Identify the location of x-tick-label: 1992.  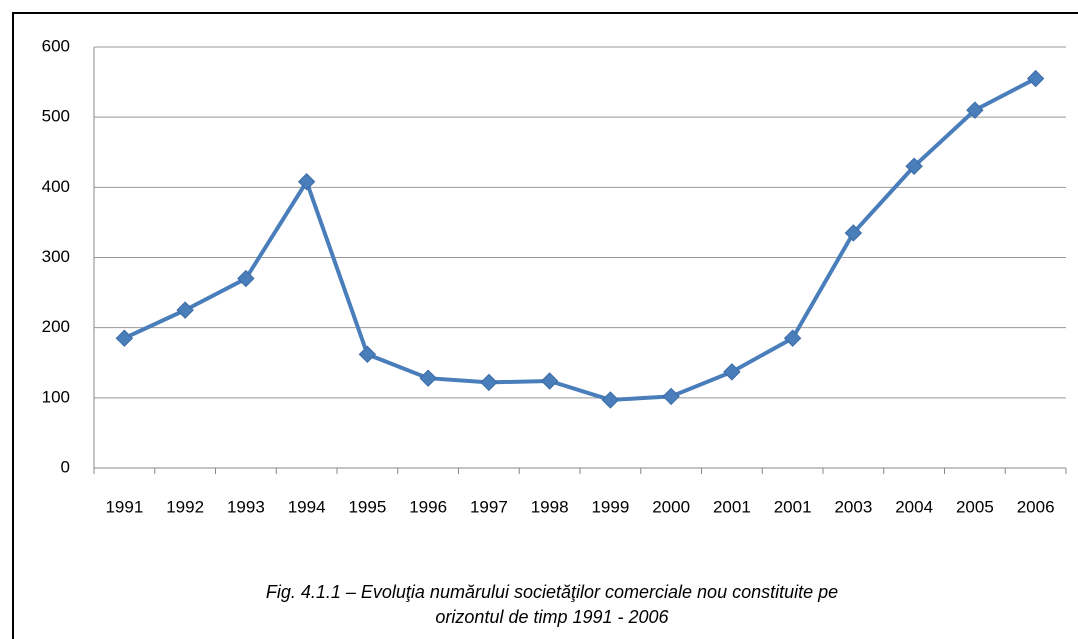
(185, 506).